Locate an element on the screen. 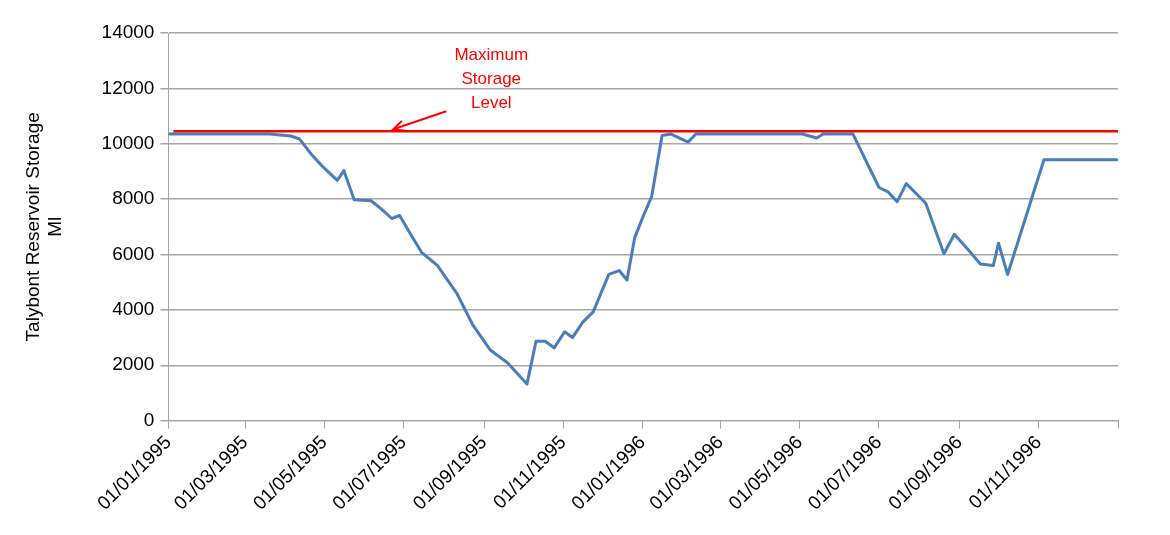 The width and height of the screenshot is (1170, 535). y-tick-label: 2000 is located at coordinates (133, 364).